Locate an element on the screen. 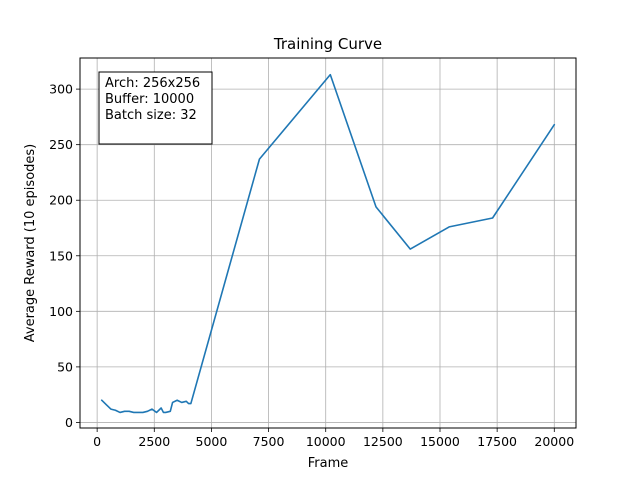  annotation-buffer: Buffer: 10000 is located at coordinates (149, 99).